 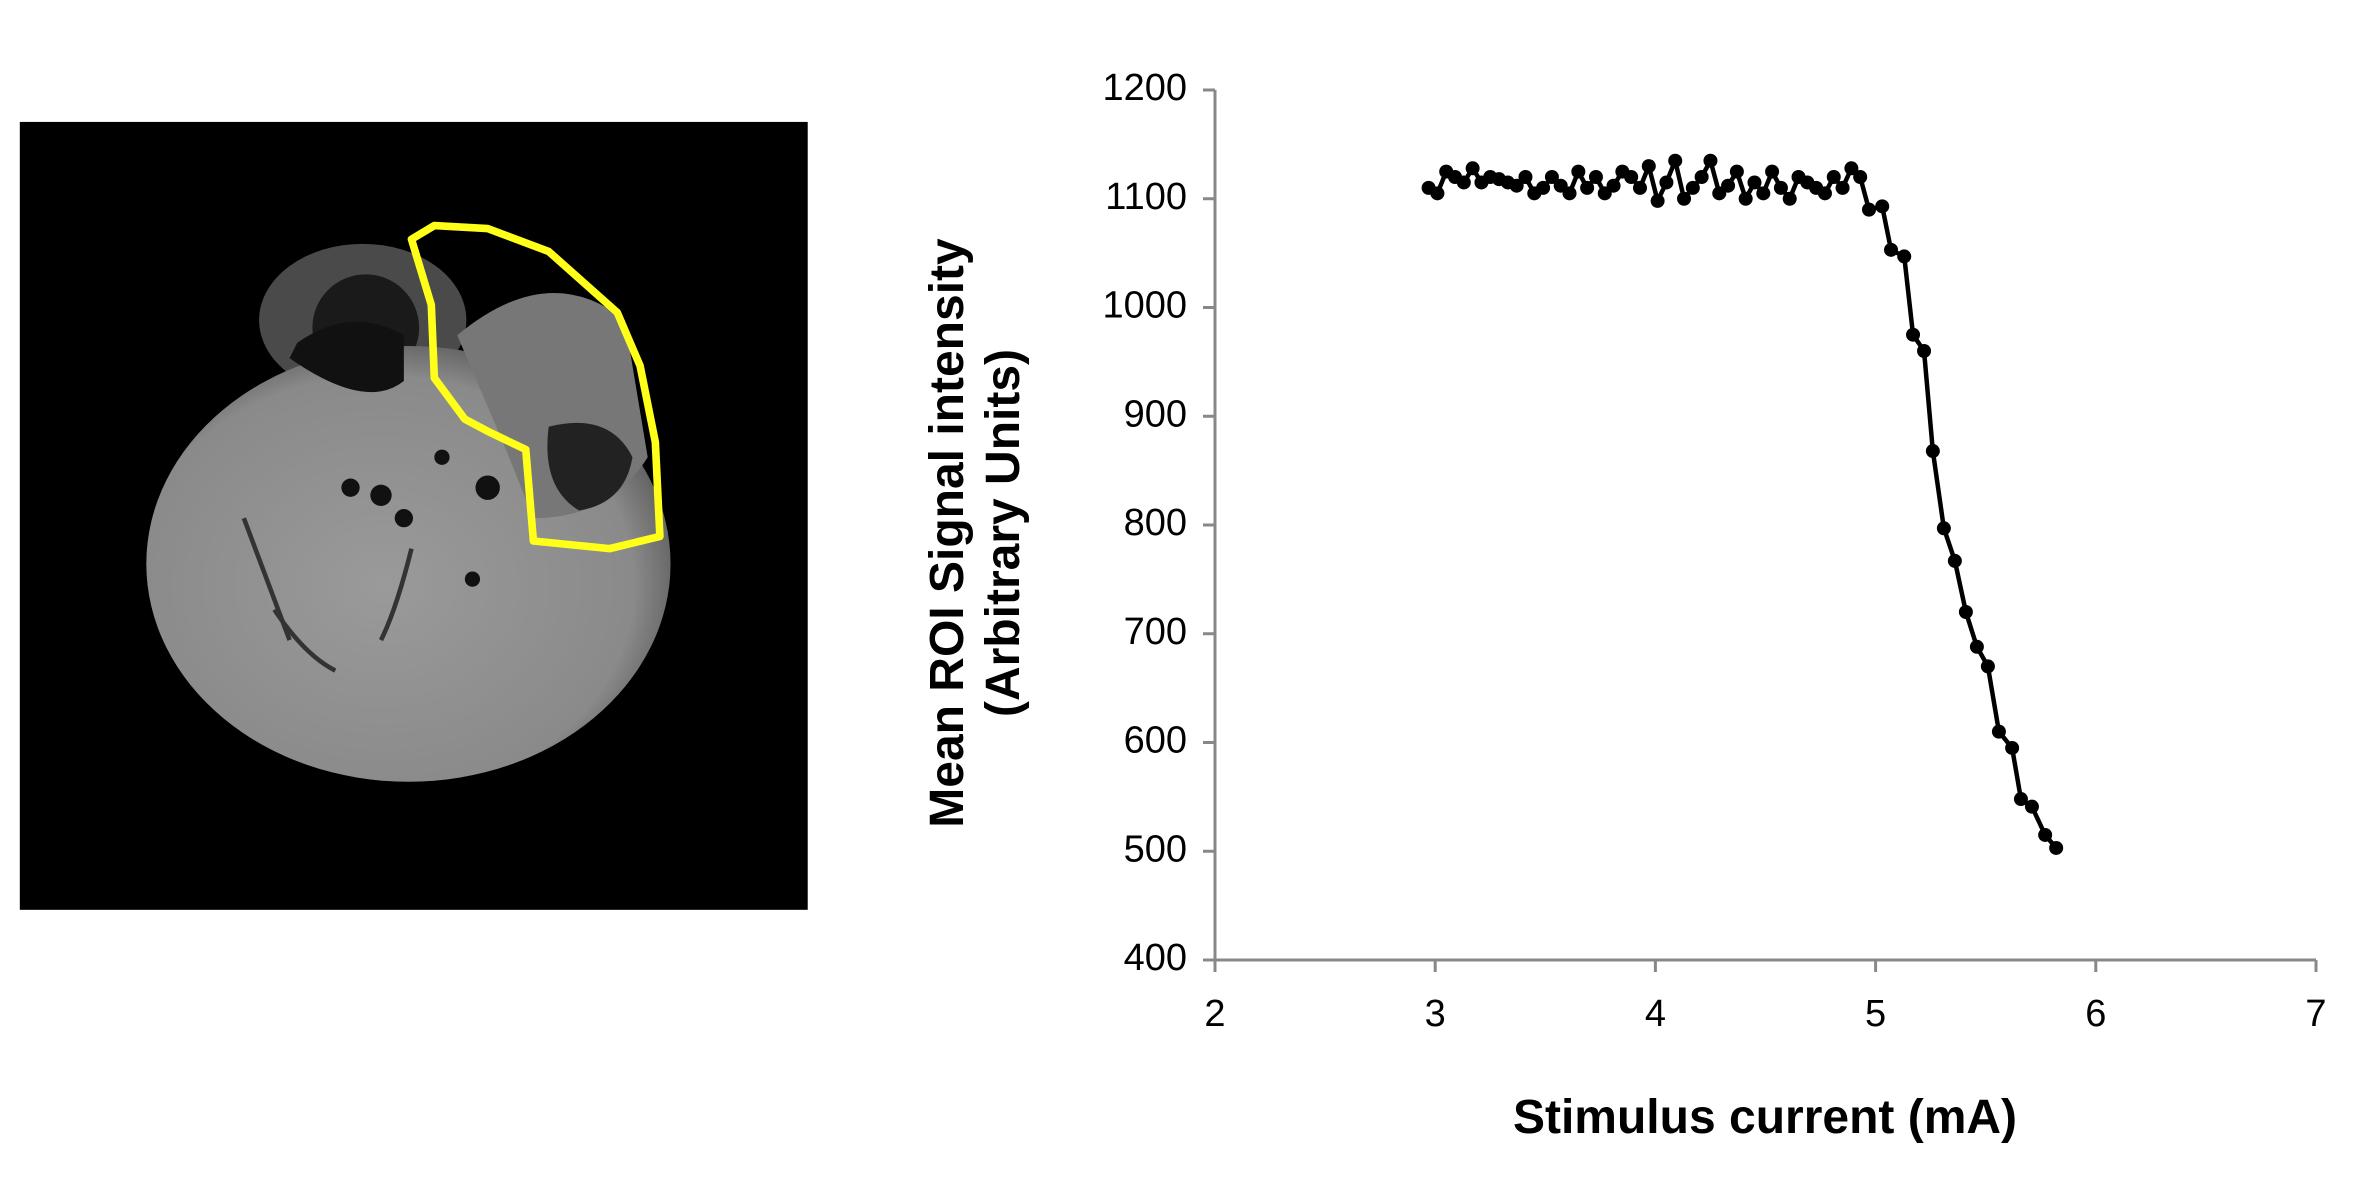 What do you see at coordinates (420, 518) in the screenshot?
I see `vessels` at bounding box center [420, 518].